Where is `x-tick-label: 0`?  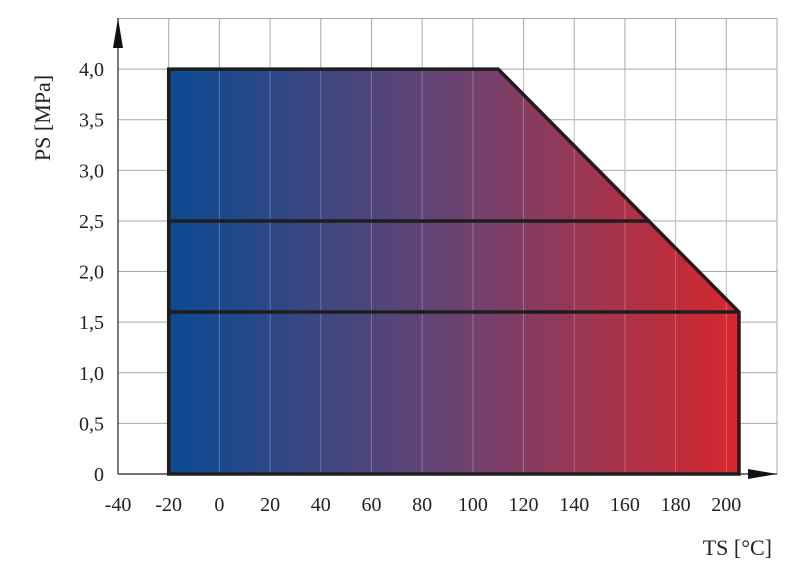
x-tick-label: 0 is located at coordinates (219, 505).